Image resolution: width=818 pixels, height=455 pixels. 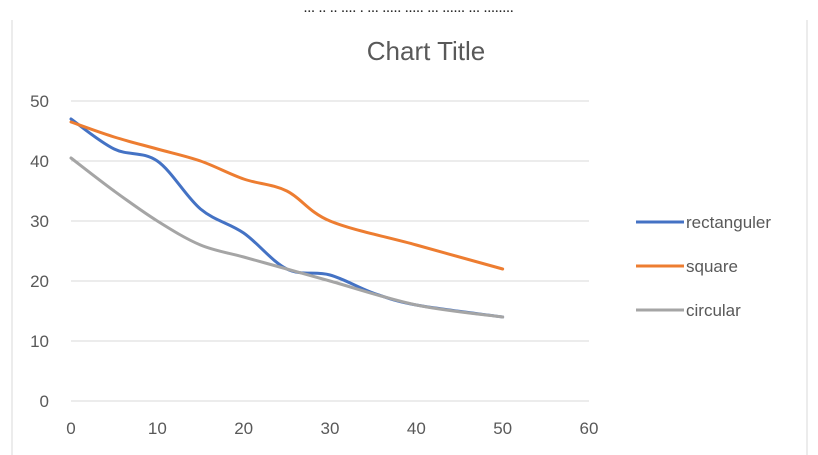 I want to click on legend-label-circular: circular, so click(x=713, y=310).